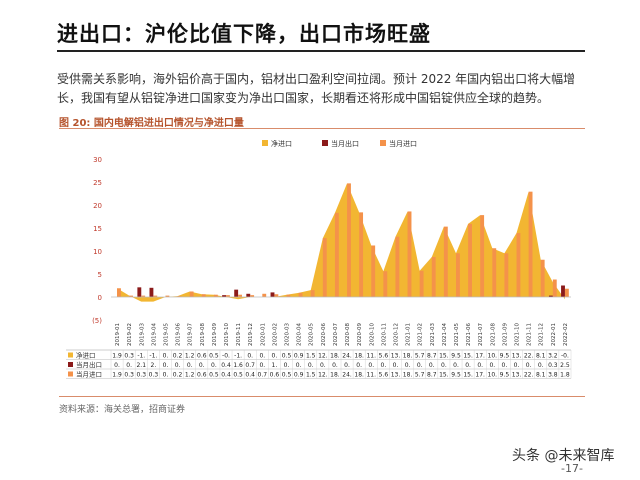  What do you see at coordinates (97, 206) in the screenshot?
I see `y-tick-label: 20` at bounding box center [97, 206].